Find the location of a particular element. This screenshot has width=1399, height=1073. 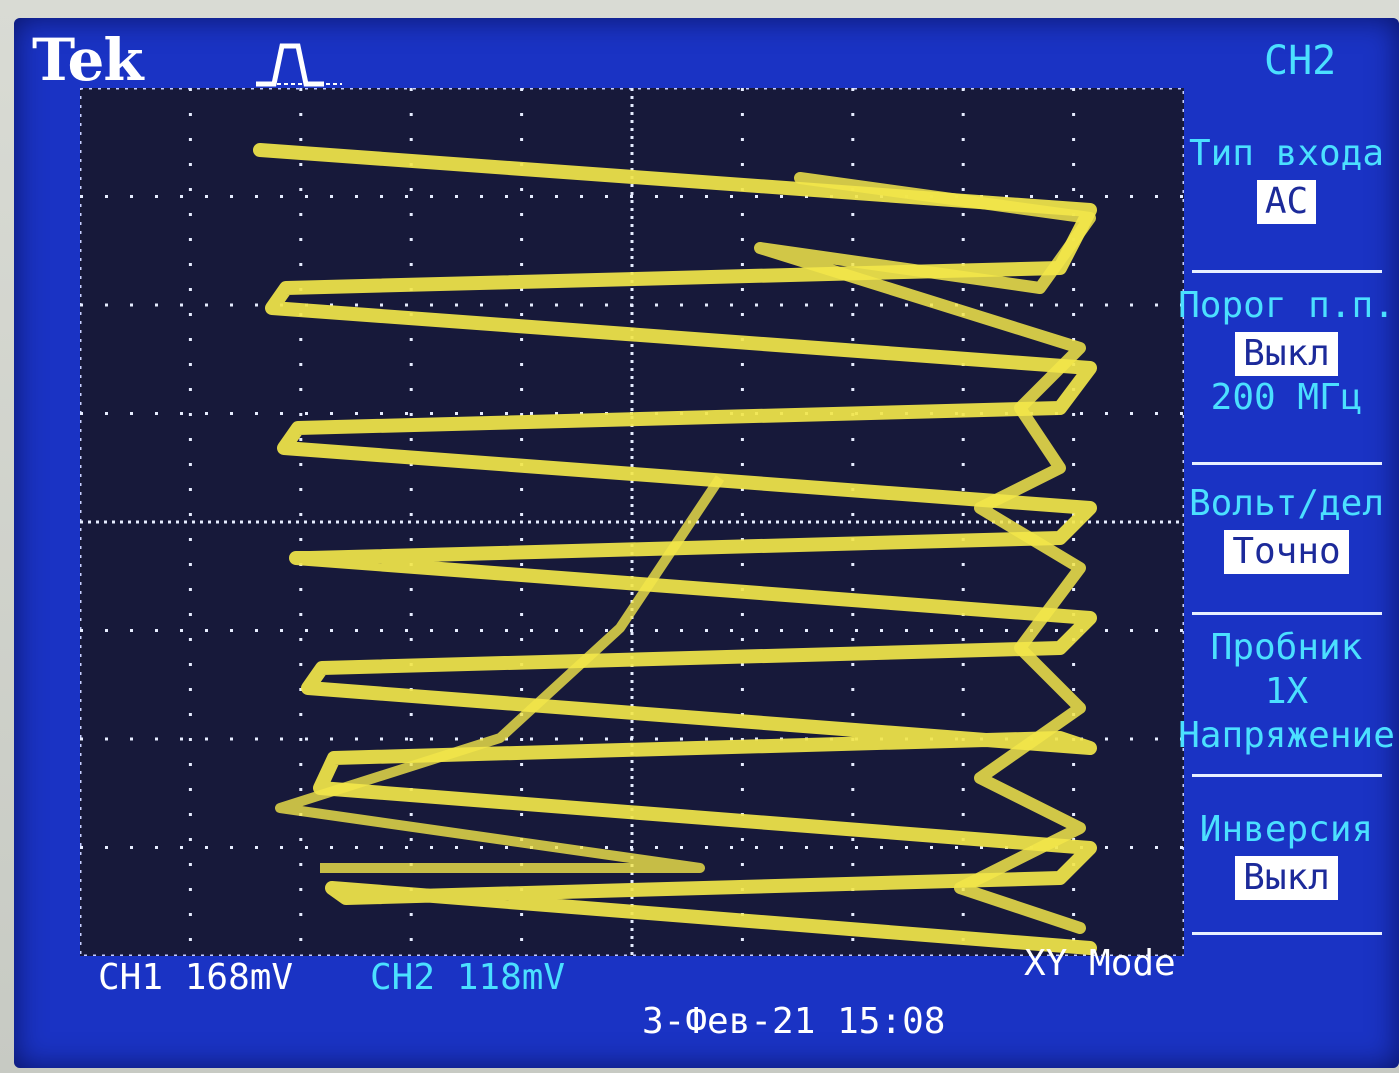

ch2-label: CH2 is located at coordinates (402, 977).